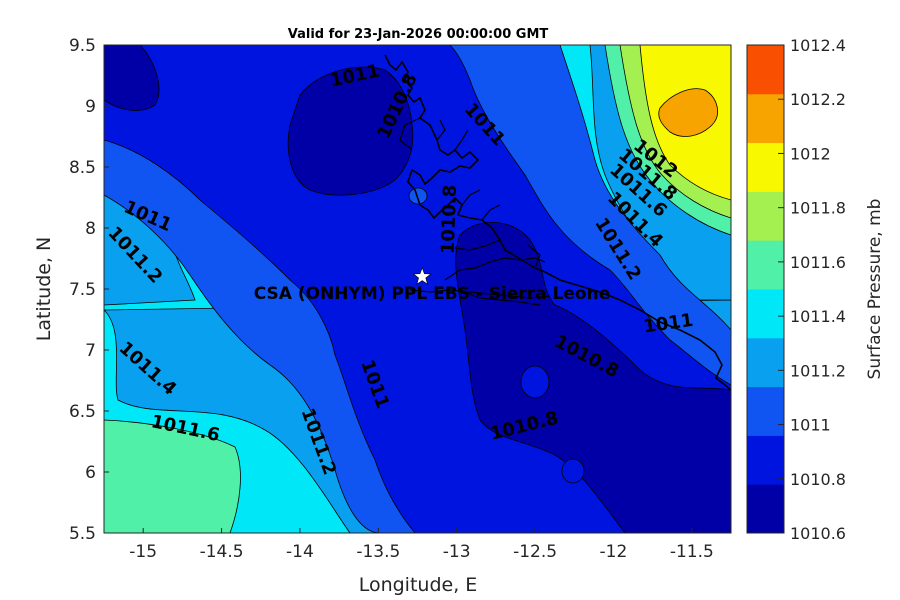 Image resolution: width=900 pixels, height=600 pixels. What do you see at coordinates (818, 262) in the screenshot?
I see `colorbar-tick-label: 1011.6` at bounding box center [818, 262].